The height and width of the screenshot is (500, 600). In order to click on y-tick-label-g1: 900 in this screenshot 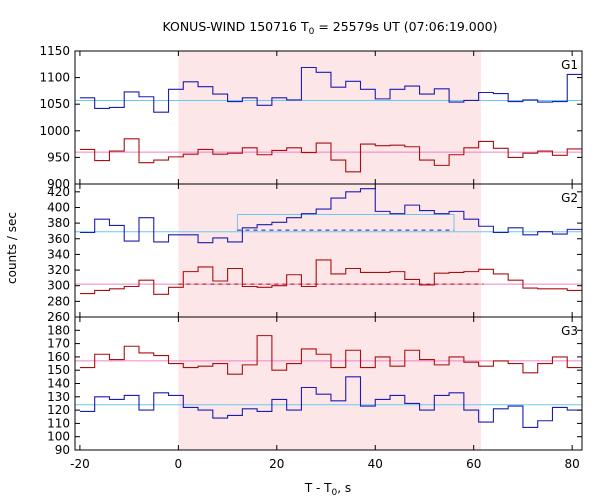, I will do `click(58, 184)`.